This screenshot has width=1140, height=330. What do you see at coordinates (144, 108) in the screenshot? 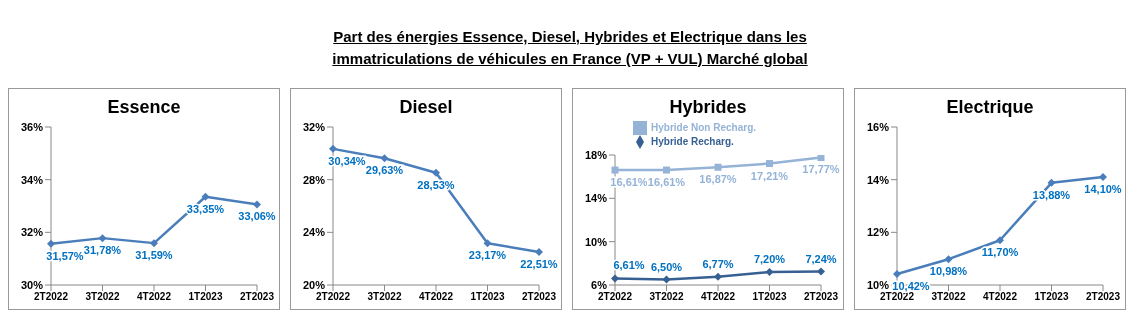
I see `chart-title: Essence` at bounding box center [144, 108].